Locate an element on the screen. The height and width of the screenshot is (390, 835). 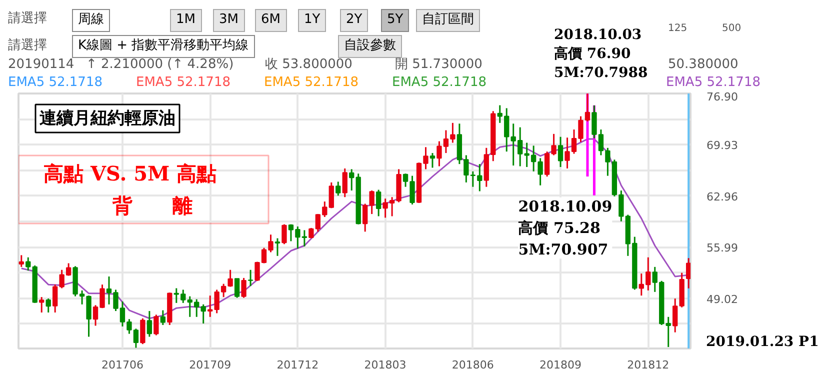
text: 自訂區間 is located at coordinates (448, 20).